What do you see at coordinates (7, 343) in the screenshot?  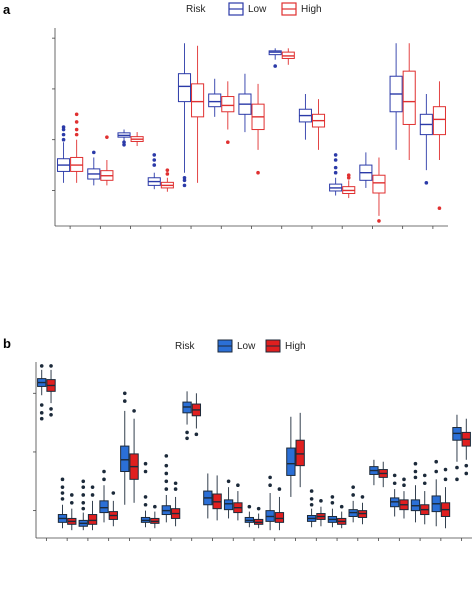 I see `panel-b-letter: b` at bounding box center [7, 343].